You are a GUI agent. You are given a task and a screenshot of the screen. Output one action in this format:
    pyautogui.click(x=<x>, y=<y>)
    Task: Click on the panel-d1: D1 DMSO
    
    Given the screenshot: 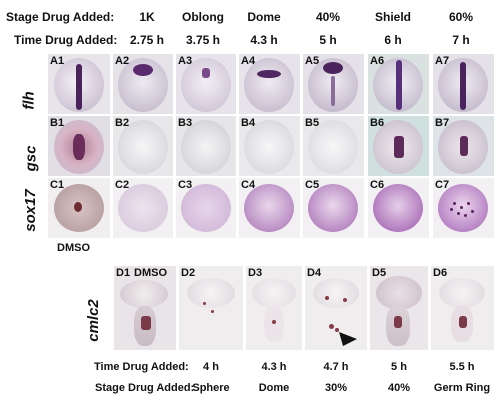 What is the action you would take?
    pyautogui.click(x=145, y=308)
    